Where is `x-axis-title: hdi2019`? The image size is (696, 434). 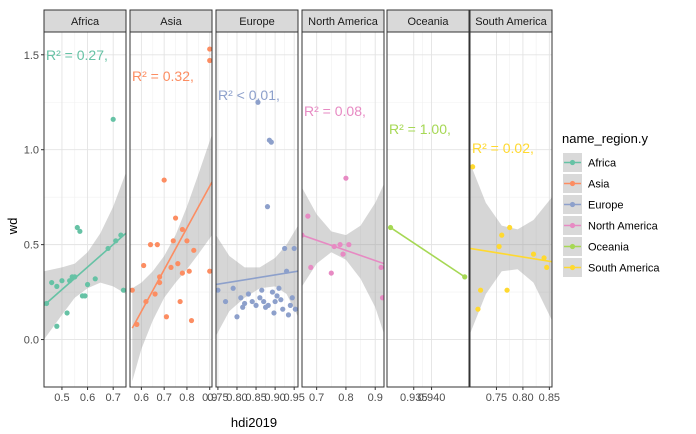
x-axis-title: hdi2019 is located at coordinates (254, 422).